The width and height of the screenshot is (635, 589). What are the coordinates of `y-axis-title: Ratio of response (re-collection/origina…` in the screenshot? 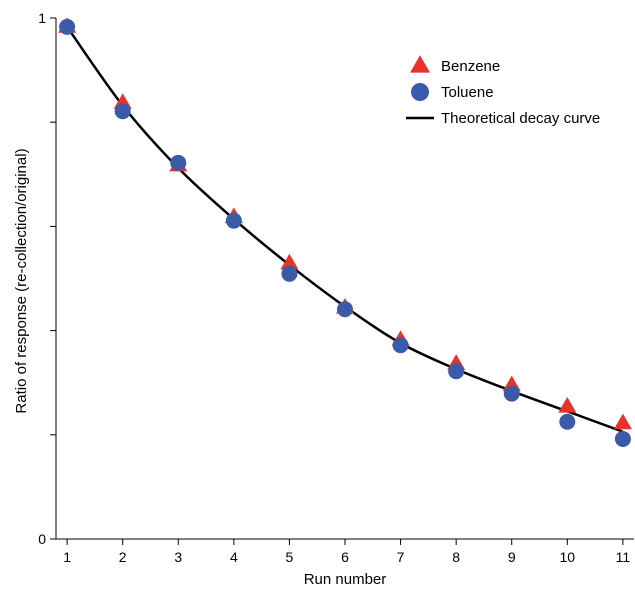 It's located at (21, 280).